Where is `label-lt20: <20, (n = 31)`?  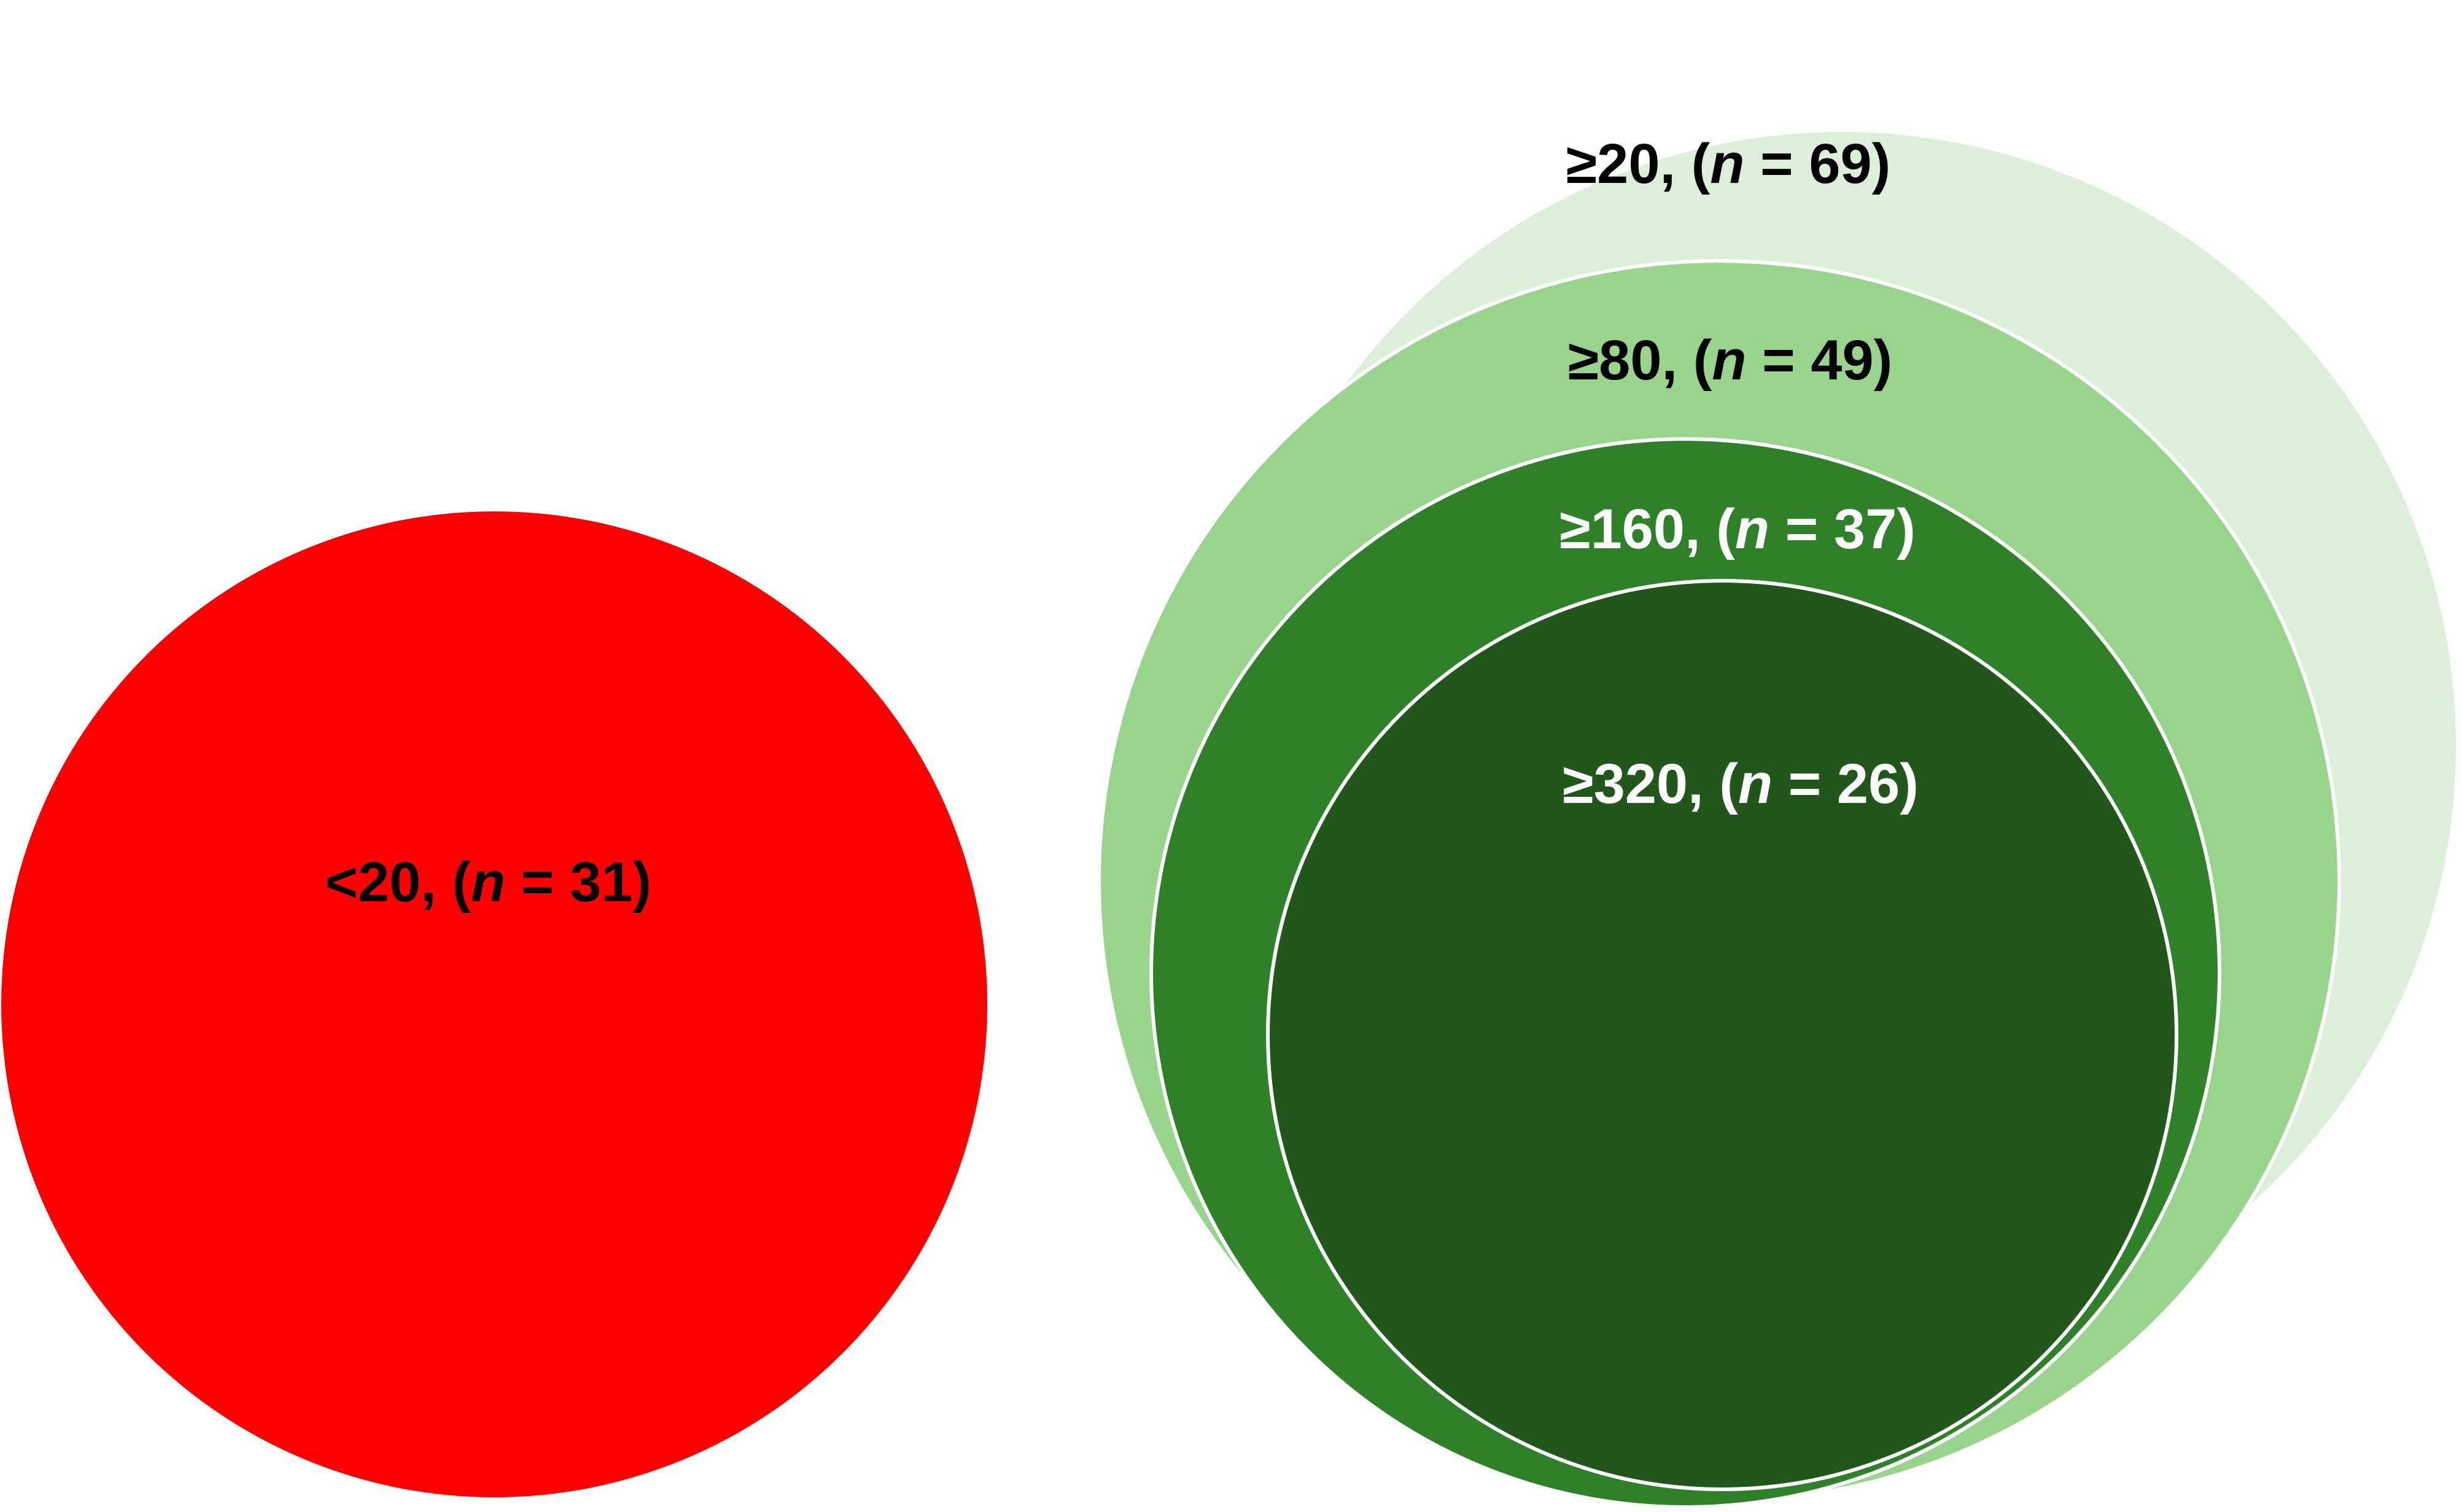 label-lt20: <20, (n = 31) is located at coordinates (488, 882).